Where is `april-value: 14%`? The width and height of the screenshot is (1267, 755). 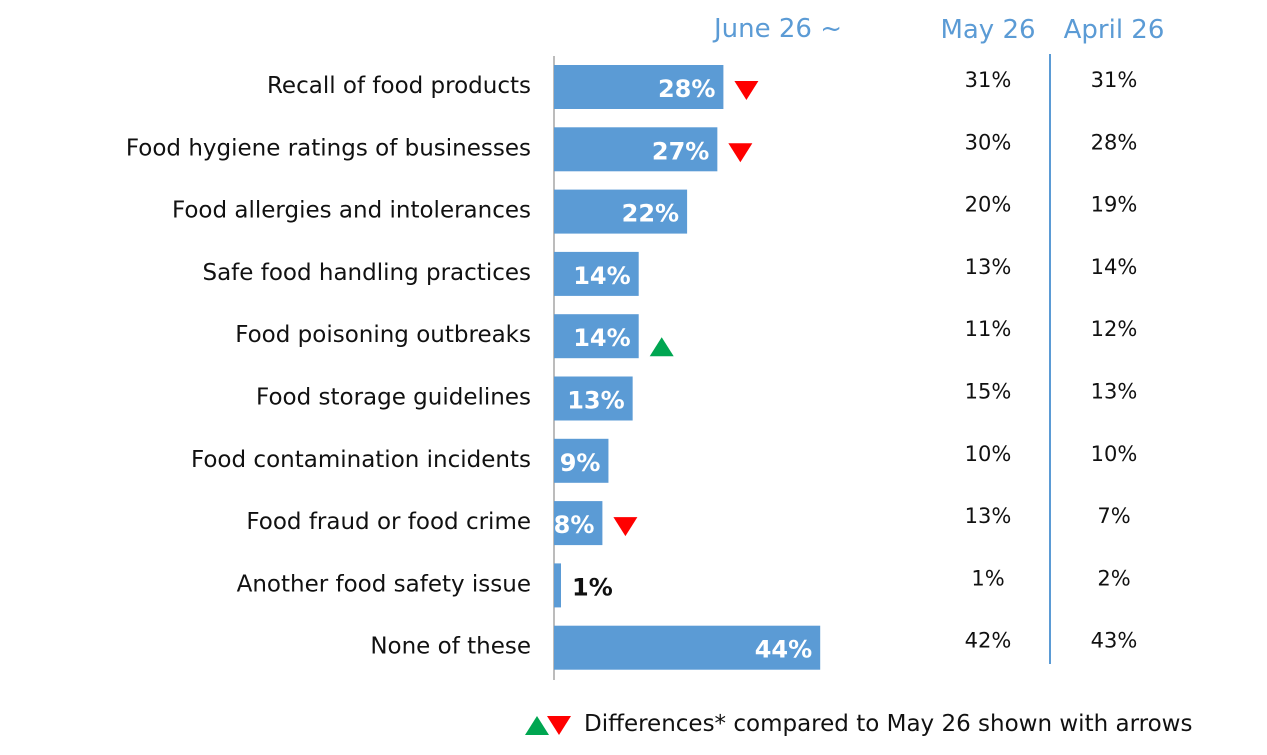
april-value: 14% is located at coordinates (1114, 267).